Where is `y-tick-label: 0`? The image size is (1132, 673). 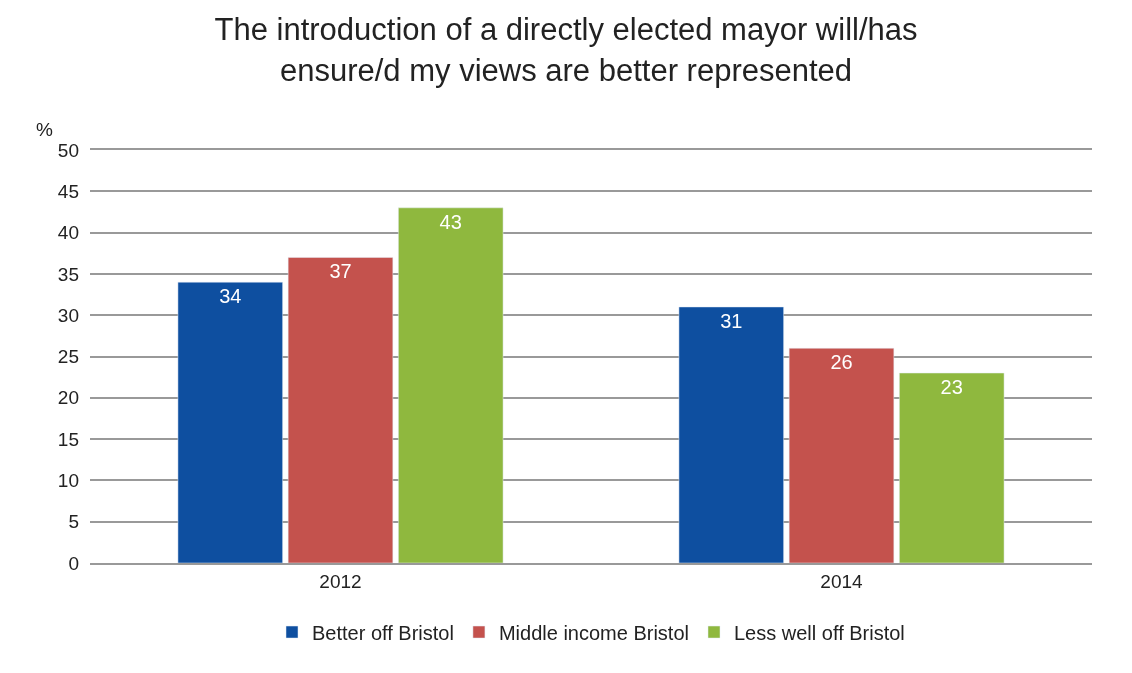
y-tick-label: 0 is located at coordinates (73, 563).